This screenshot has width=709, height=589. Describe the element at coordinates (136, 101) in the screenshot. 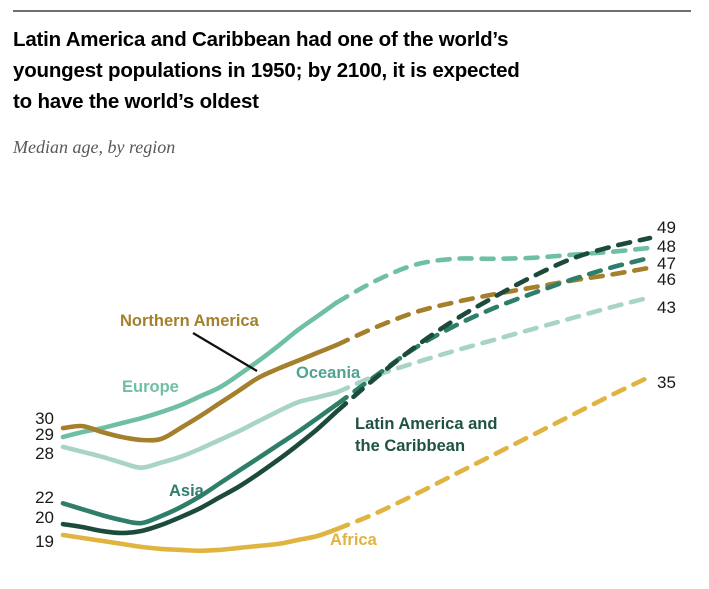

I see `title-line-3: to have the world’s oldest` at that location.